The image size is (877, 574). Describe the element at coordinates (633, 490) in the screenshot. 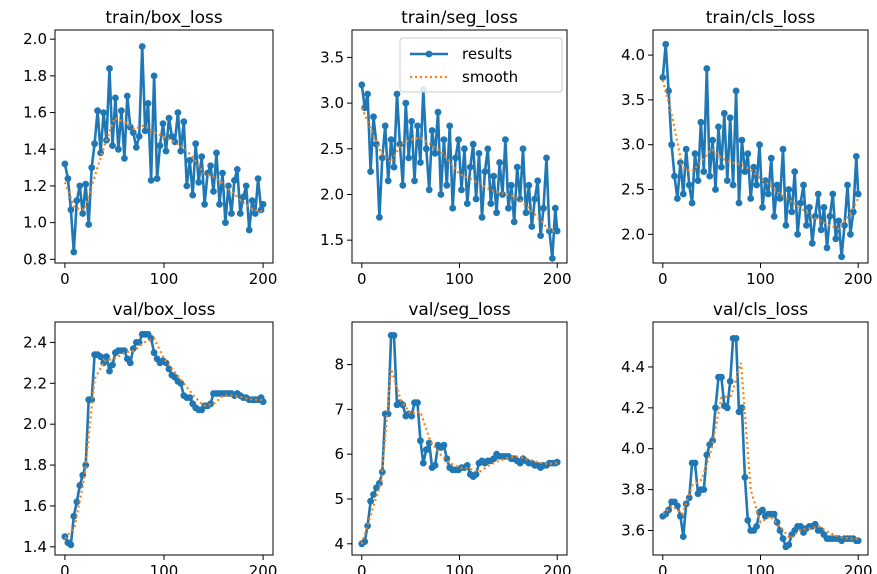

I see `y-tick-label: 3.8` at that location.